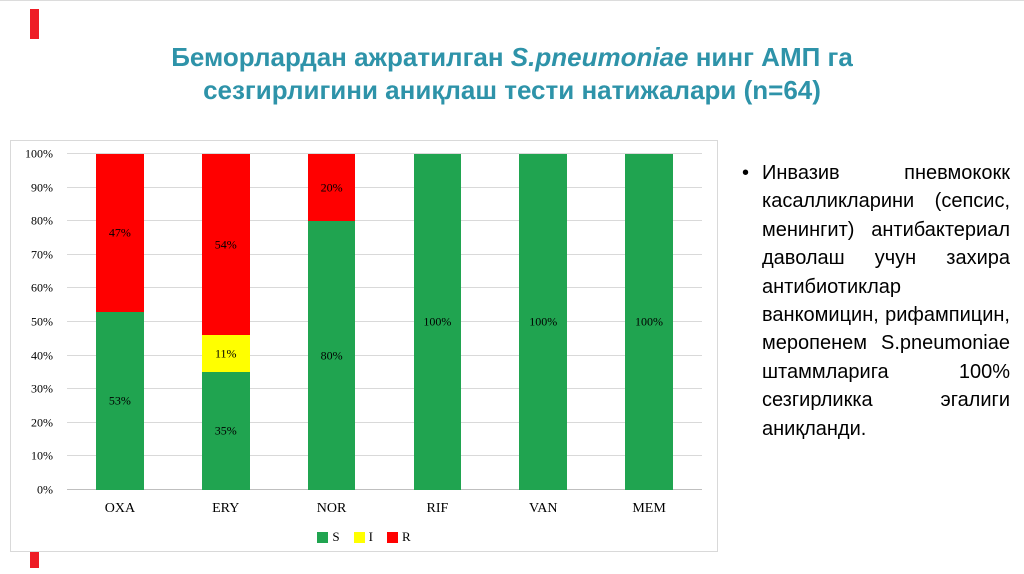 This screenshot has width=1024, height=574. I want to click on segment-value-label: 54%, so click(225, 244).